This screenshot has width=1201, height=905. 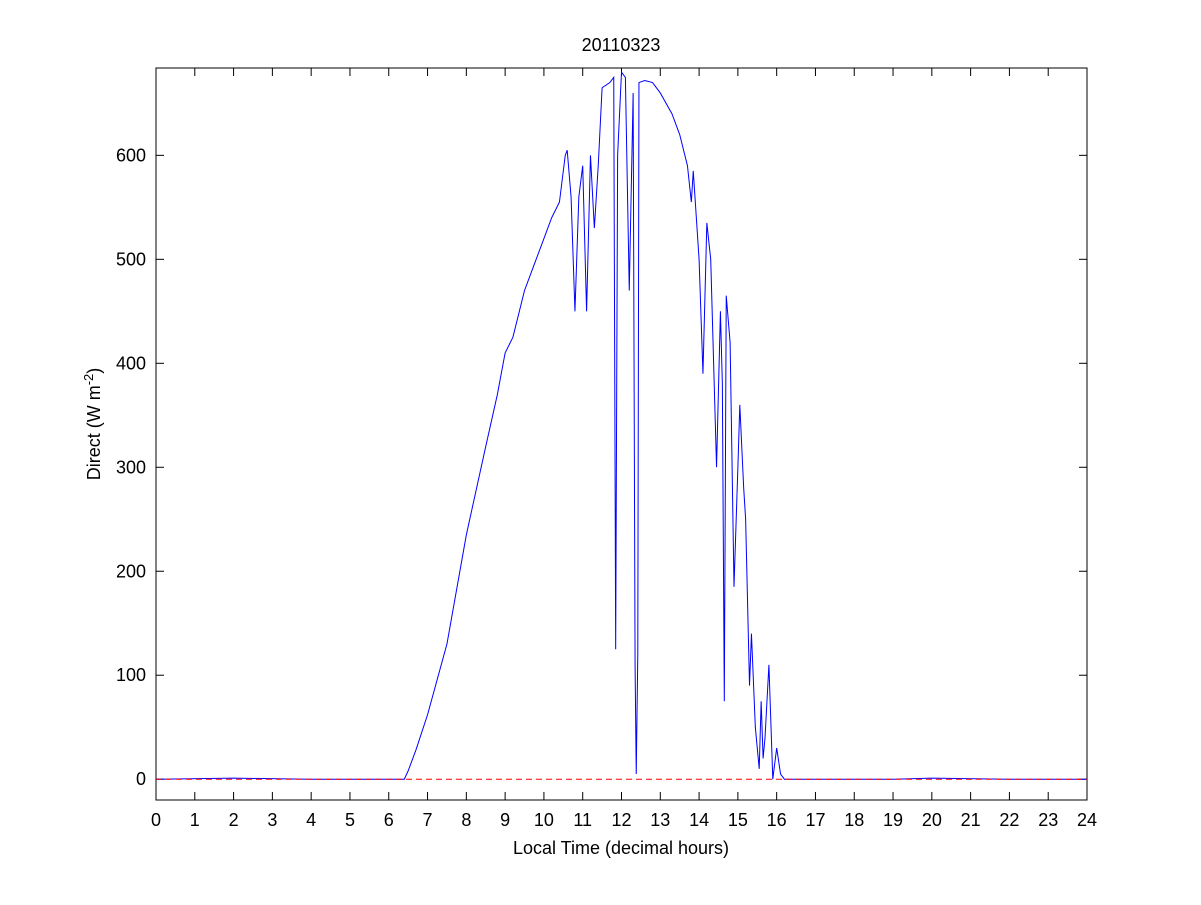 I want to click on x-tick-label: 3, so click(x=272, y=820).